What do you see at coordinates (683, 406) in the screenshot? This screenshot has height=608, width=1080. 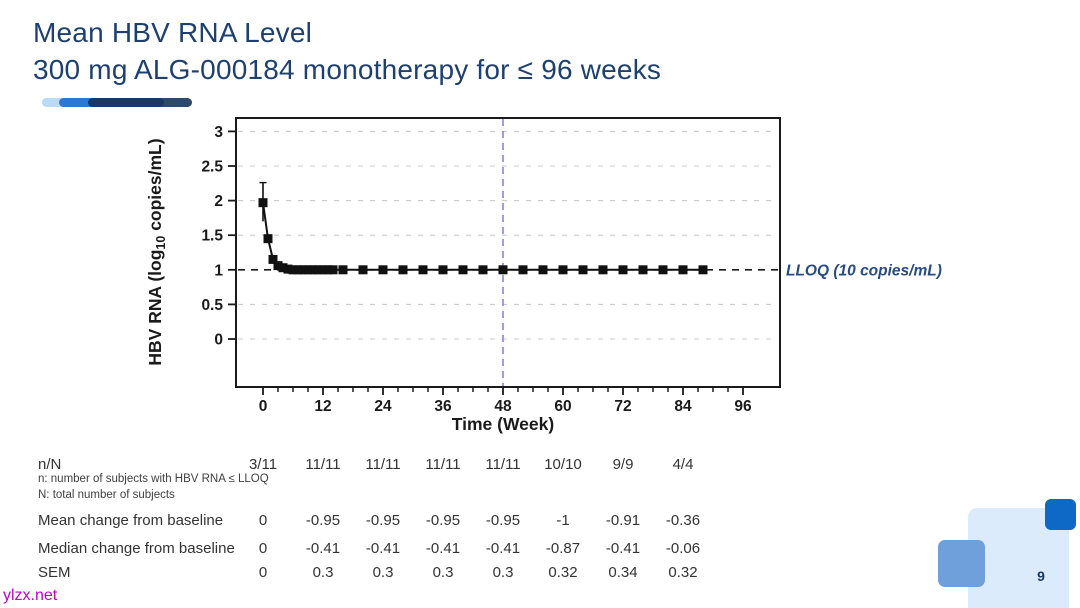 I see `x-tick-label: 84` at bounding box center [683, 406].